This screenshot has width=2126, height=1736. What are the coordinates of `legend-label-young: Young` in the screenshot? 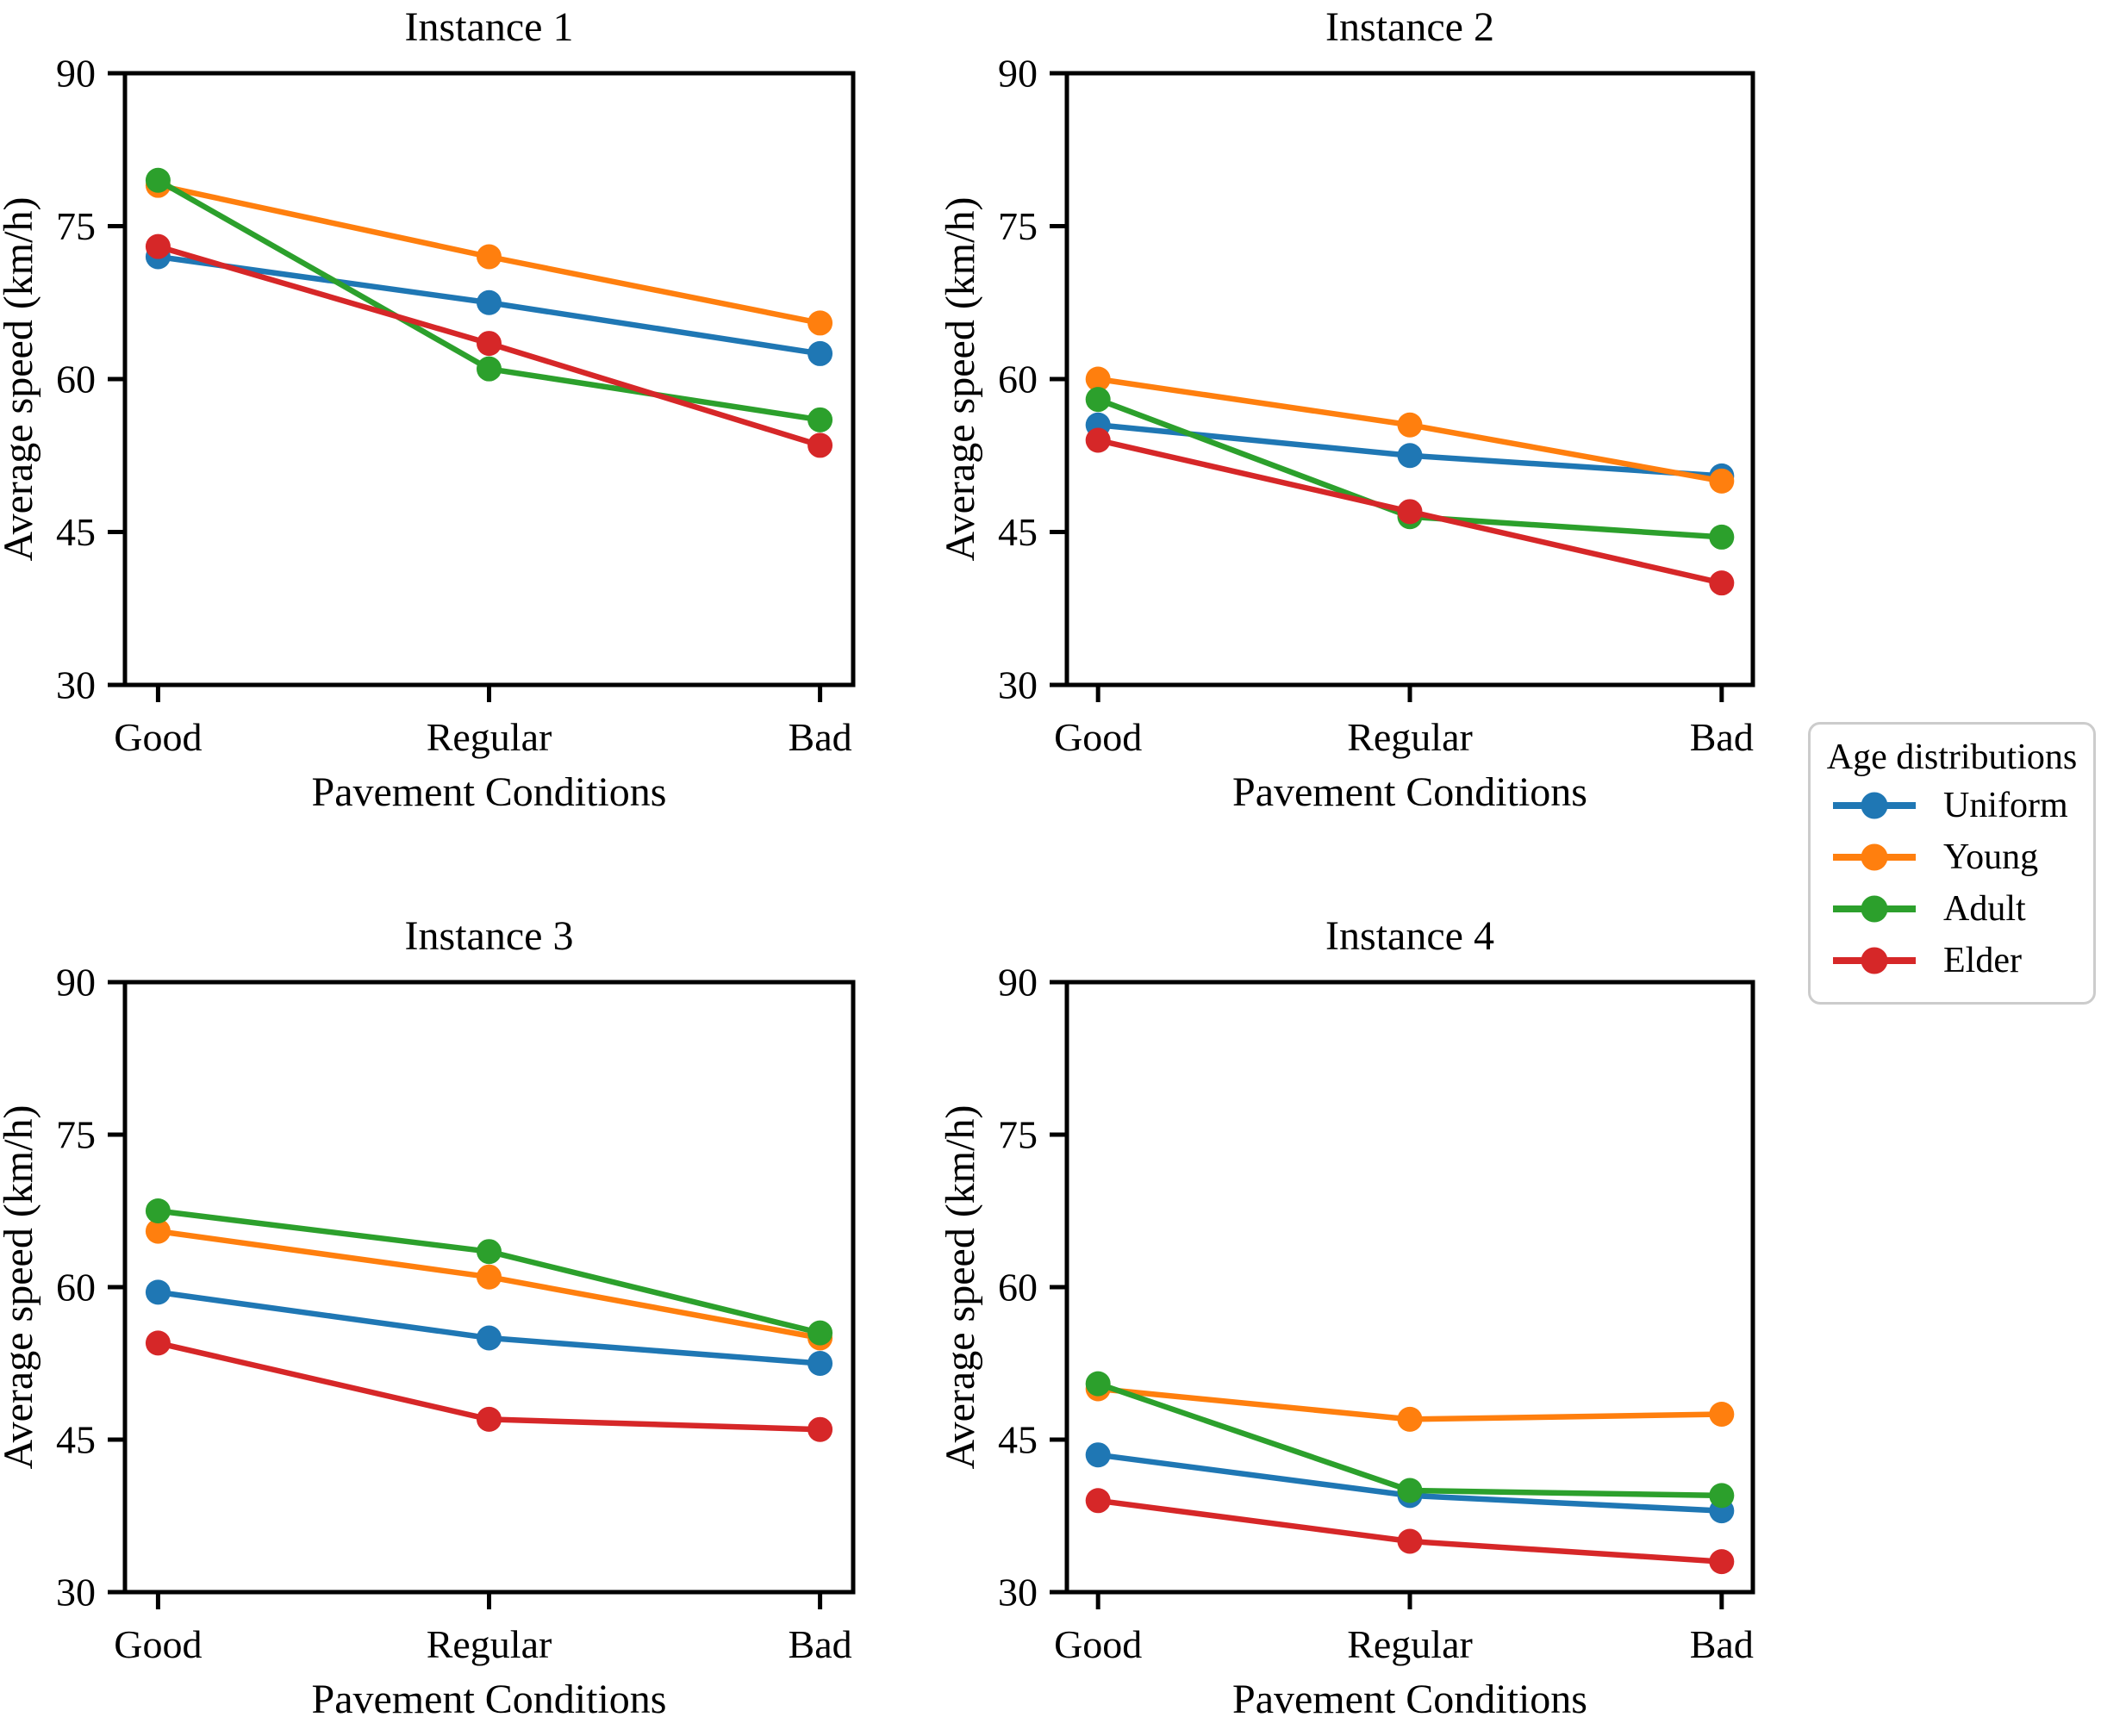 It's located at (1991, 857).